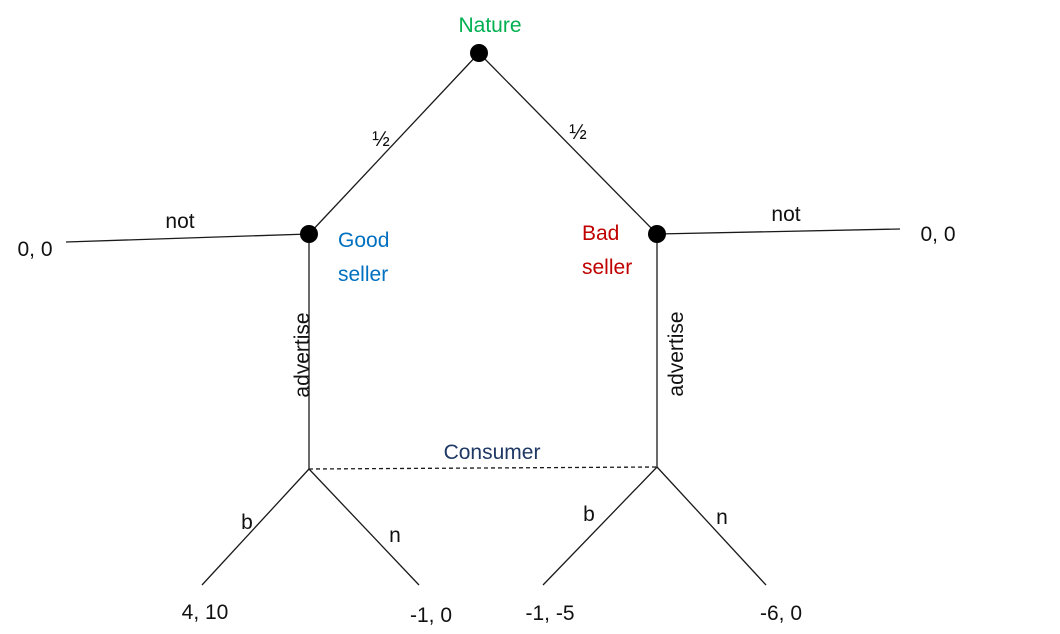 The width and height of the screenshot is (1060, 634). What do you see at coordinates (479, 53) in the screenshot?
I see `nature-node` at bounding box center [479, 53].